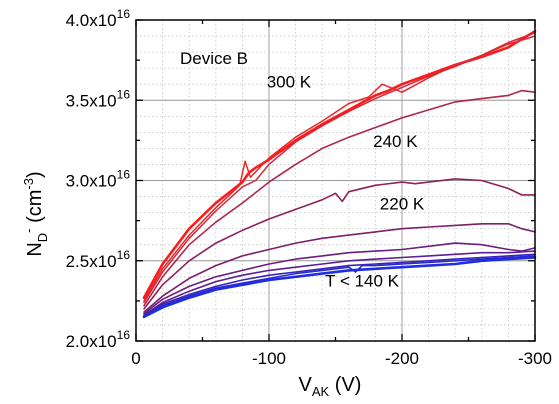  What do you see at coordinates (330, 386) in the screenshot?
I see `x-axis-label: VAK (V)` at bounding box center [330, 386].